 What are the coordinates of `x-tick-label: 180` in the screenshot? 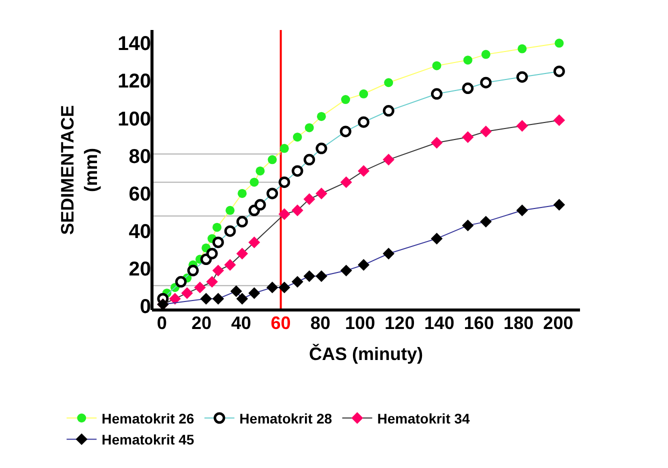 It's located at (519, 323).